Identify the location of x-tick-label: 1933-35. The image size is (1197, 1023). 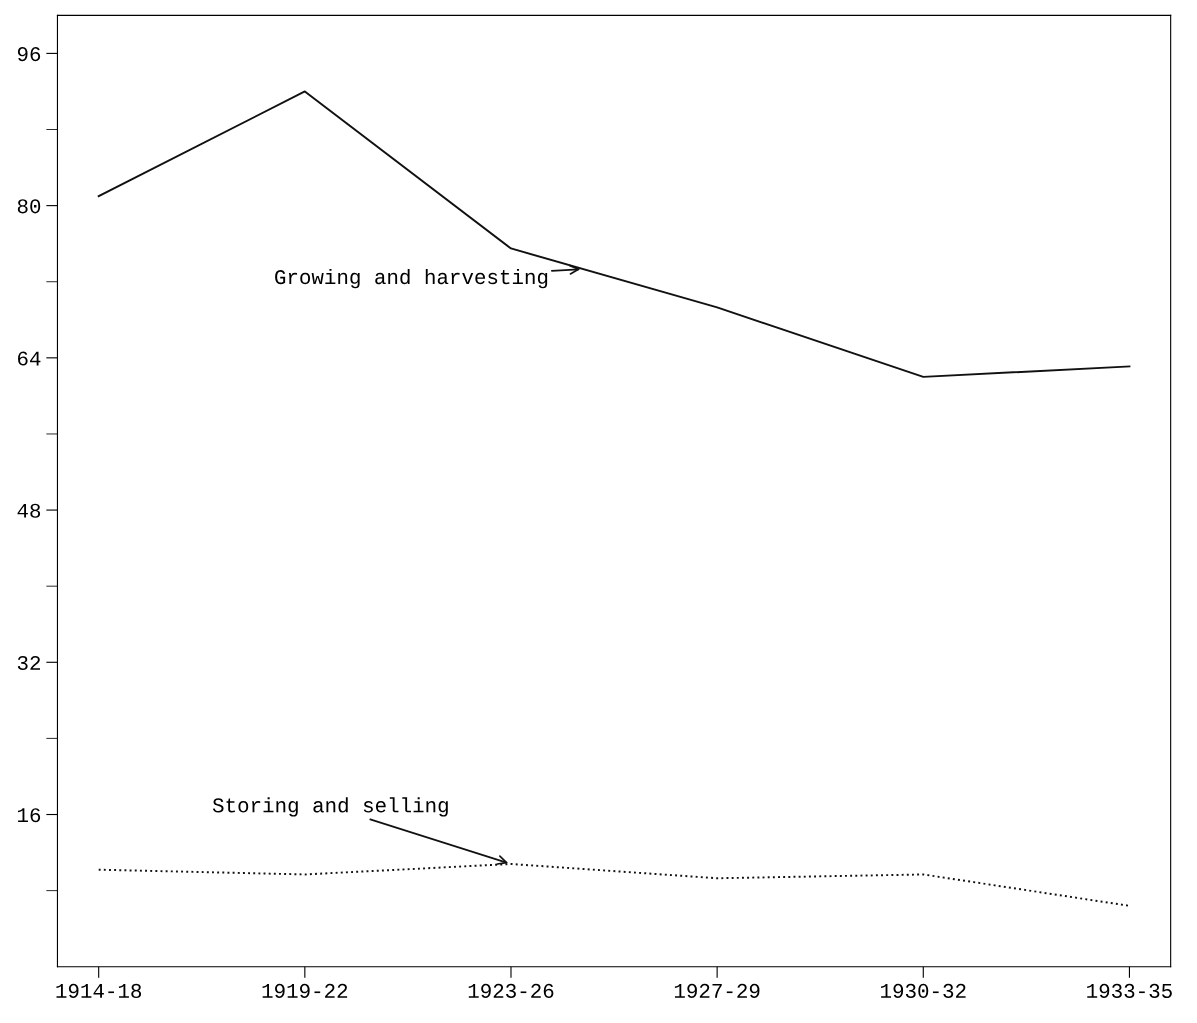
(1129, 991).